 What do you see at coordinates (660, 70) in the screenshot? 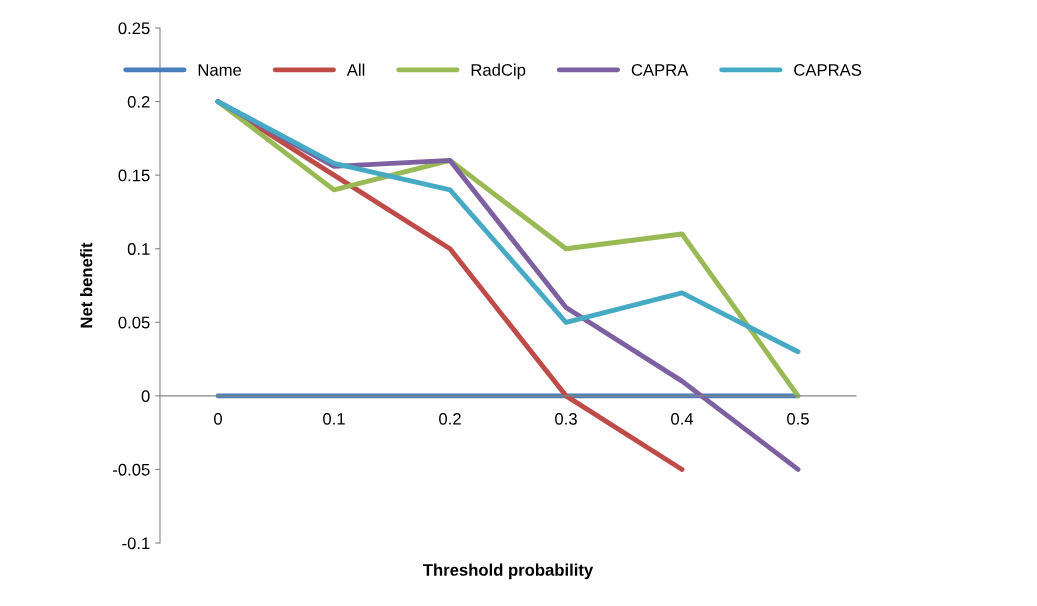
I see `legend-label: CAPRA` at bounding box center [660, 70].